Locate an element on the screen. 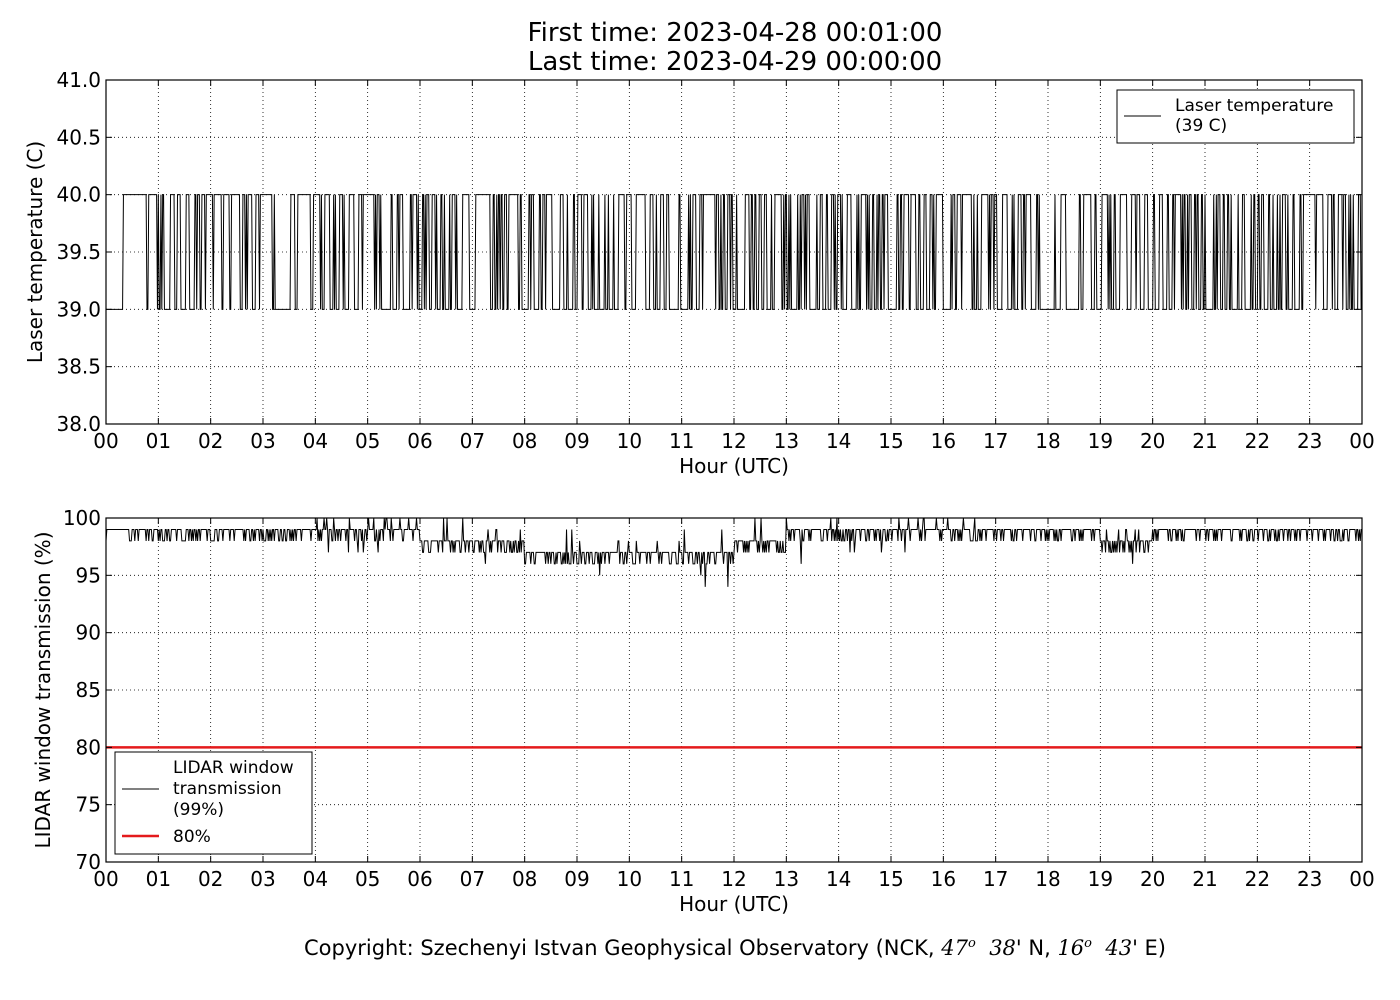 This screenshot has height=1000, width=1400. legend-label-laser: Laser temperature is located at coordinates (1254, 106).